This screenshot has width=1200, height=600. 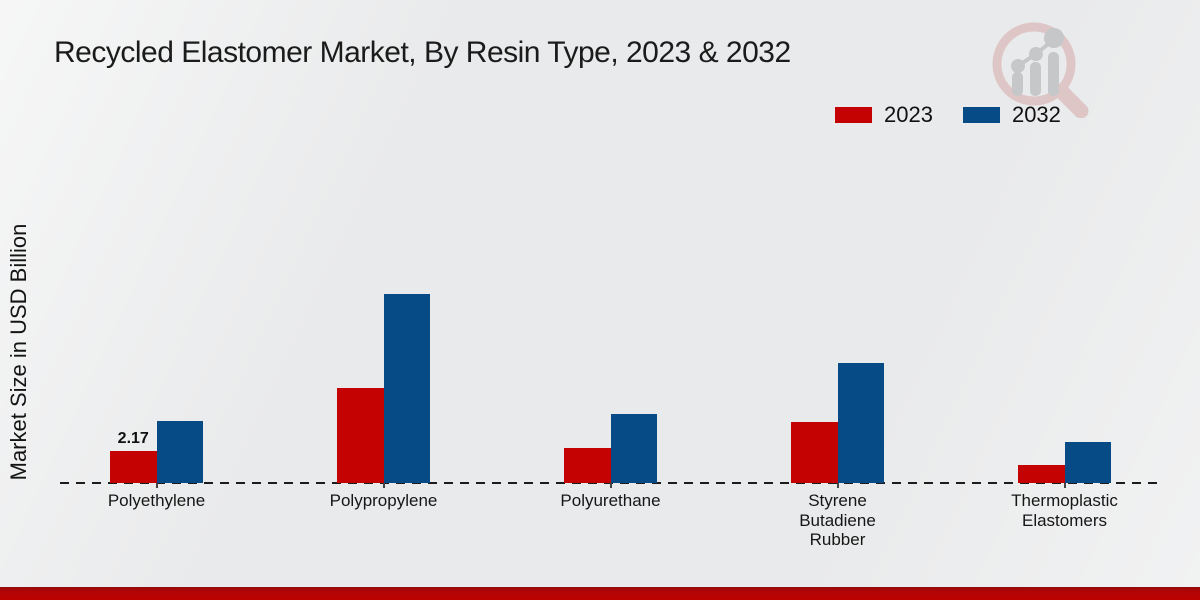 I want to click on data-label: 2.17, so click(x=133, y=438).